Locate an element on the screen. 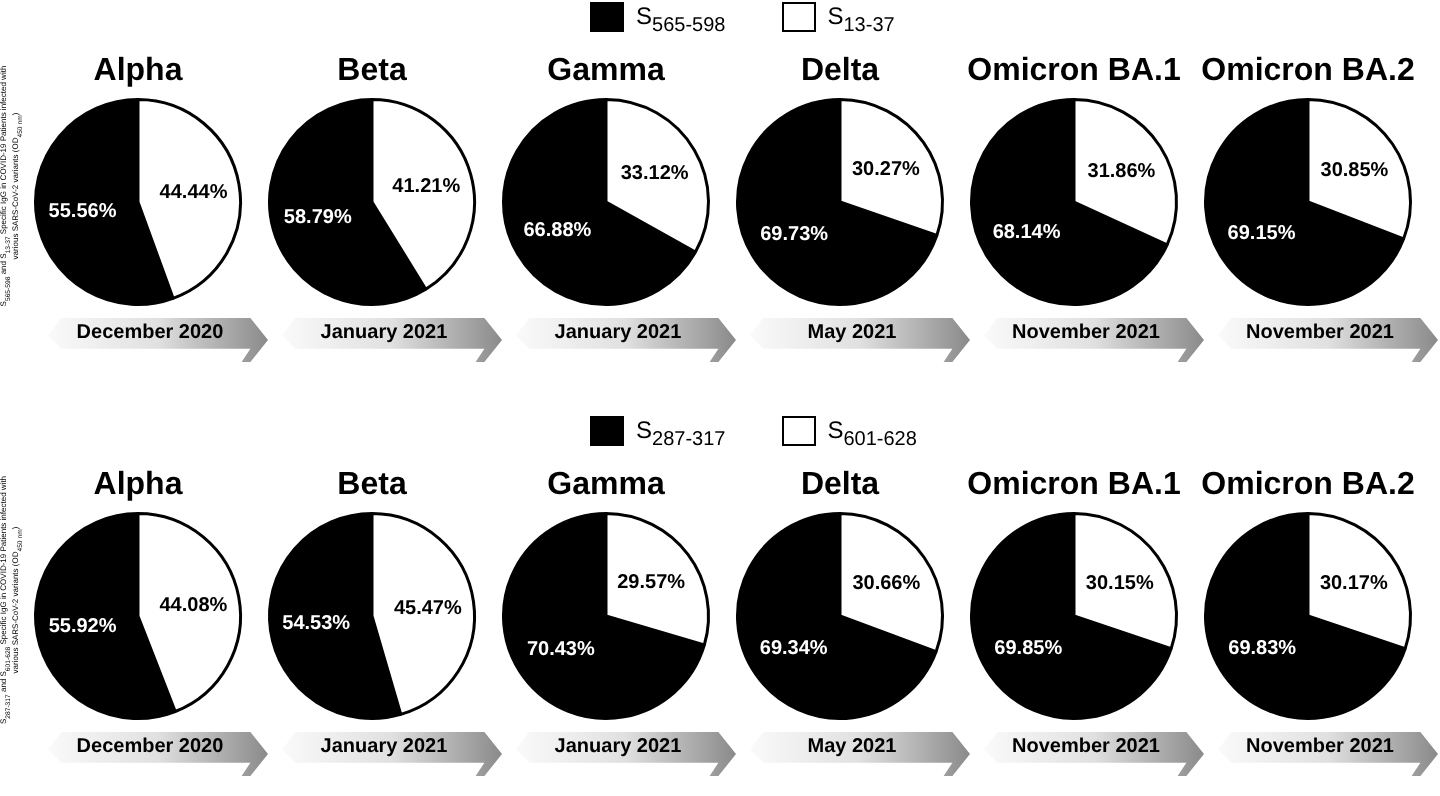 This screenshot has height=796, width=1440. data-label: 55.92% is located at coordinates (82, 626).